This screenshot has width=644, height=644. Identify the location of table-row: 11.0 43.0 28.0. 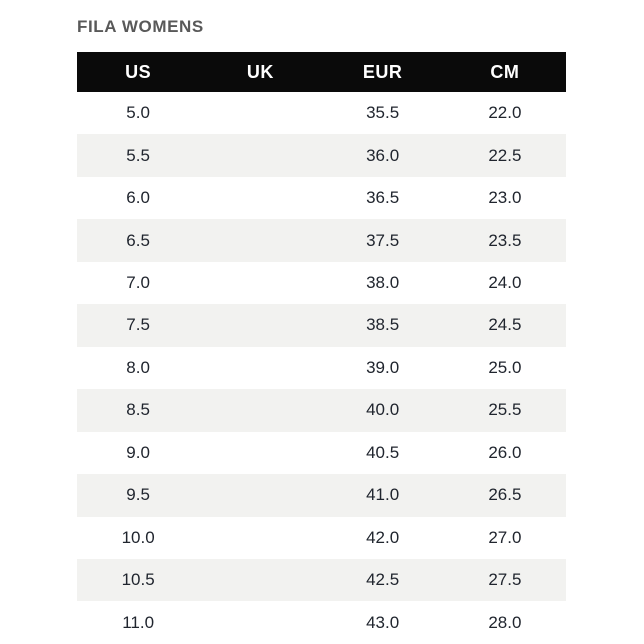
(321, 622).